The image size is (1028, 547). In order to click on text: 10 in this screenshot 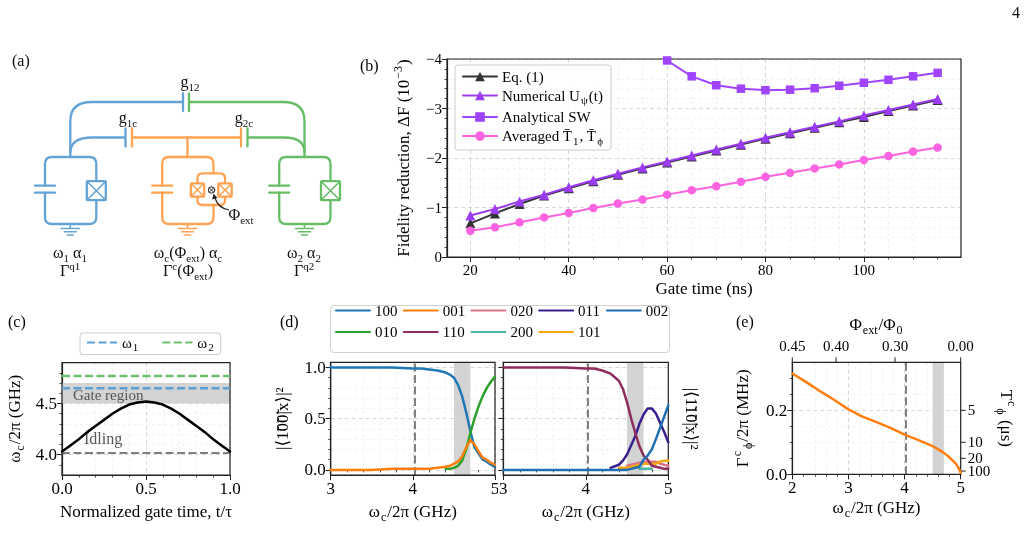, I will do `click(975, 442)`.